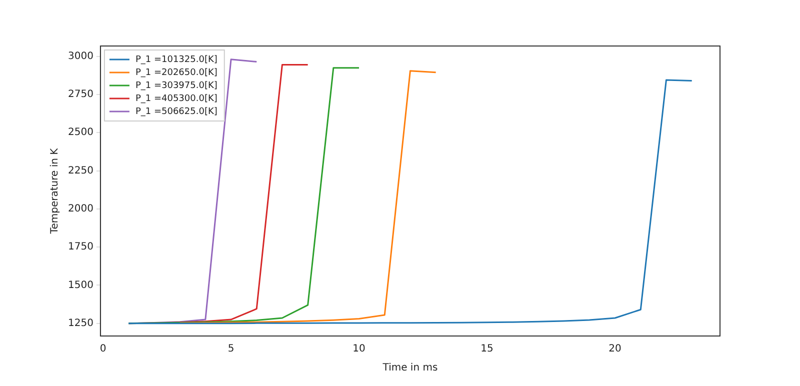 The height and width of the screenshot is (386, 800). What do you see at coordinates (81, 132) in the screenshot?
I see `y-tick-label: 2500` at bounding box center [81, 132].